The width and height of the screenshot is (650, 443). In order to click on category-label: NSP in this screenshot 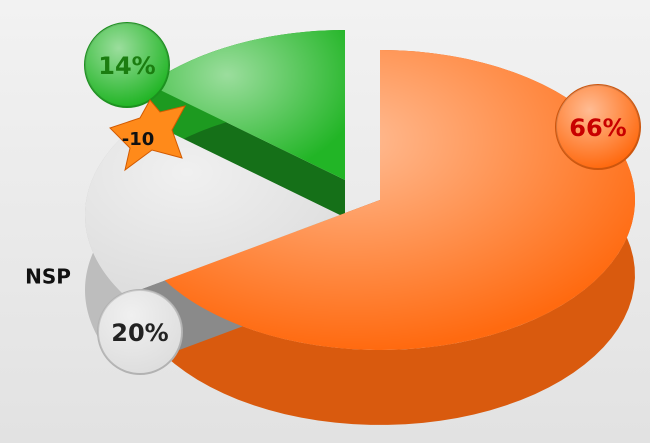, I will do `click(48, 277)`.